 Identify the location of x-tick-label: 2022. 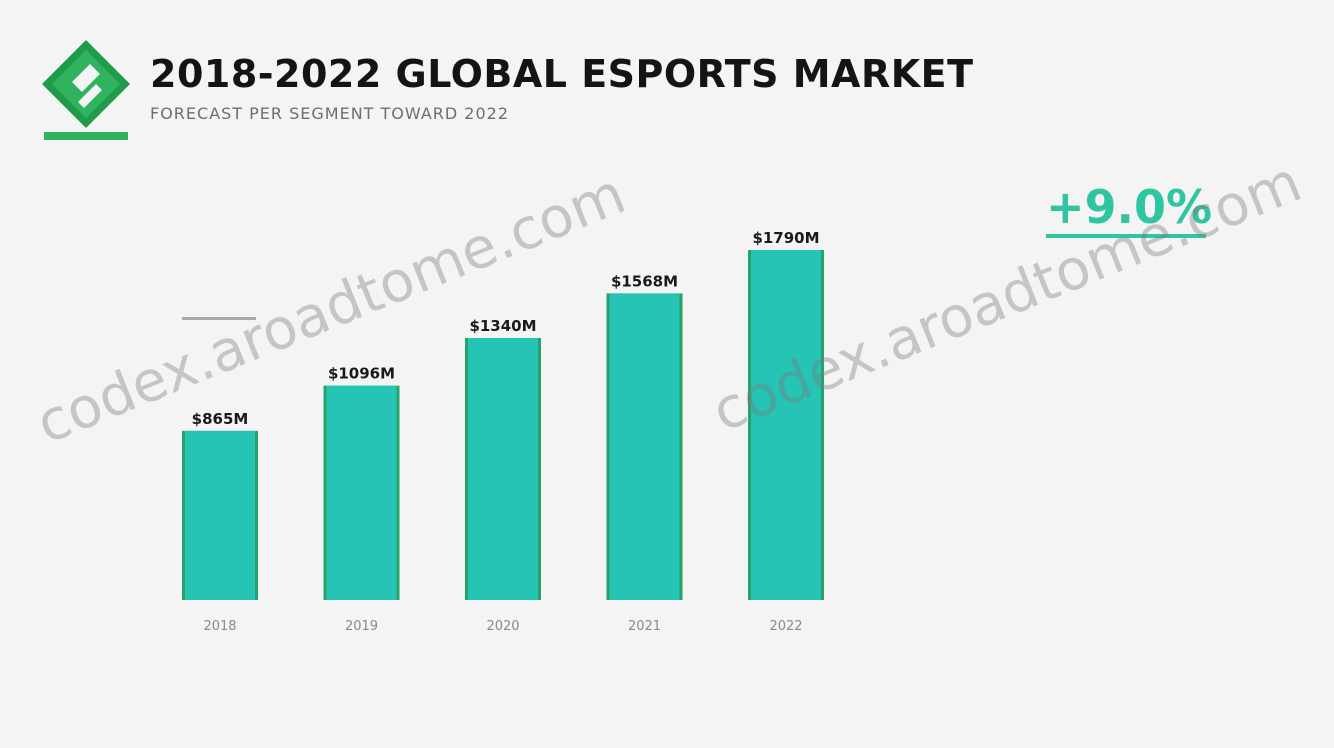
(785, 626).